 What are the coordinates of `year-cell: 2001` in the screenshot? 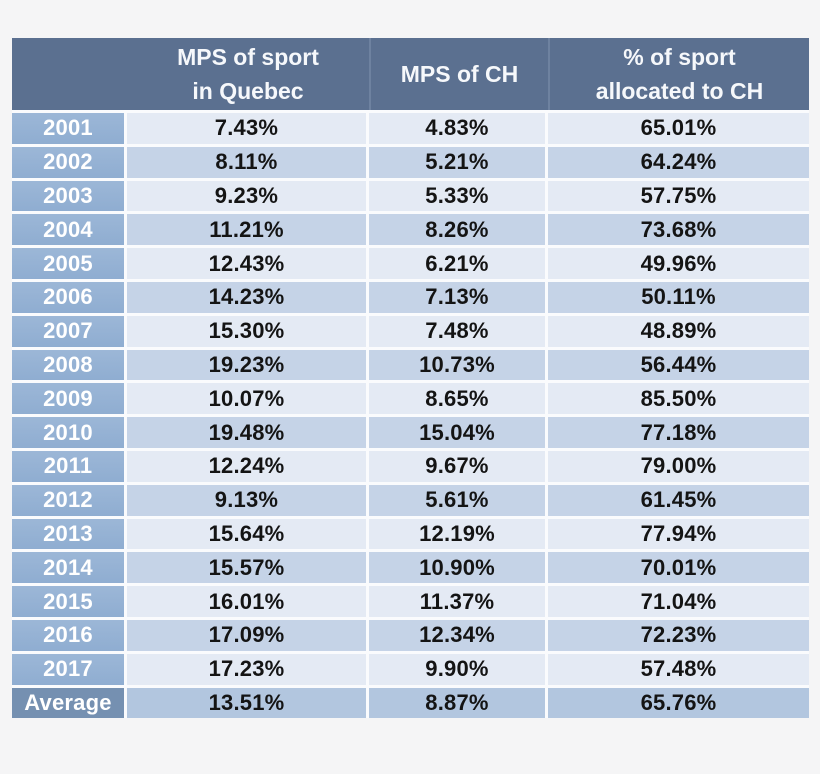 It's located at (68, 128).